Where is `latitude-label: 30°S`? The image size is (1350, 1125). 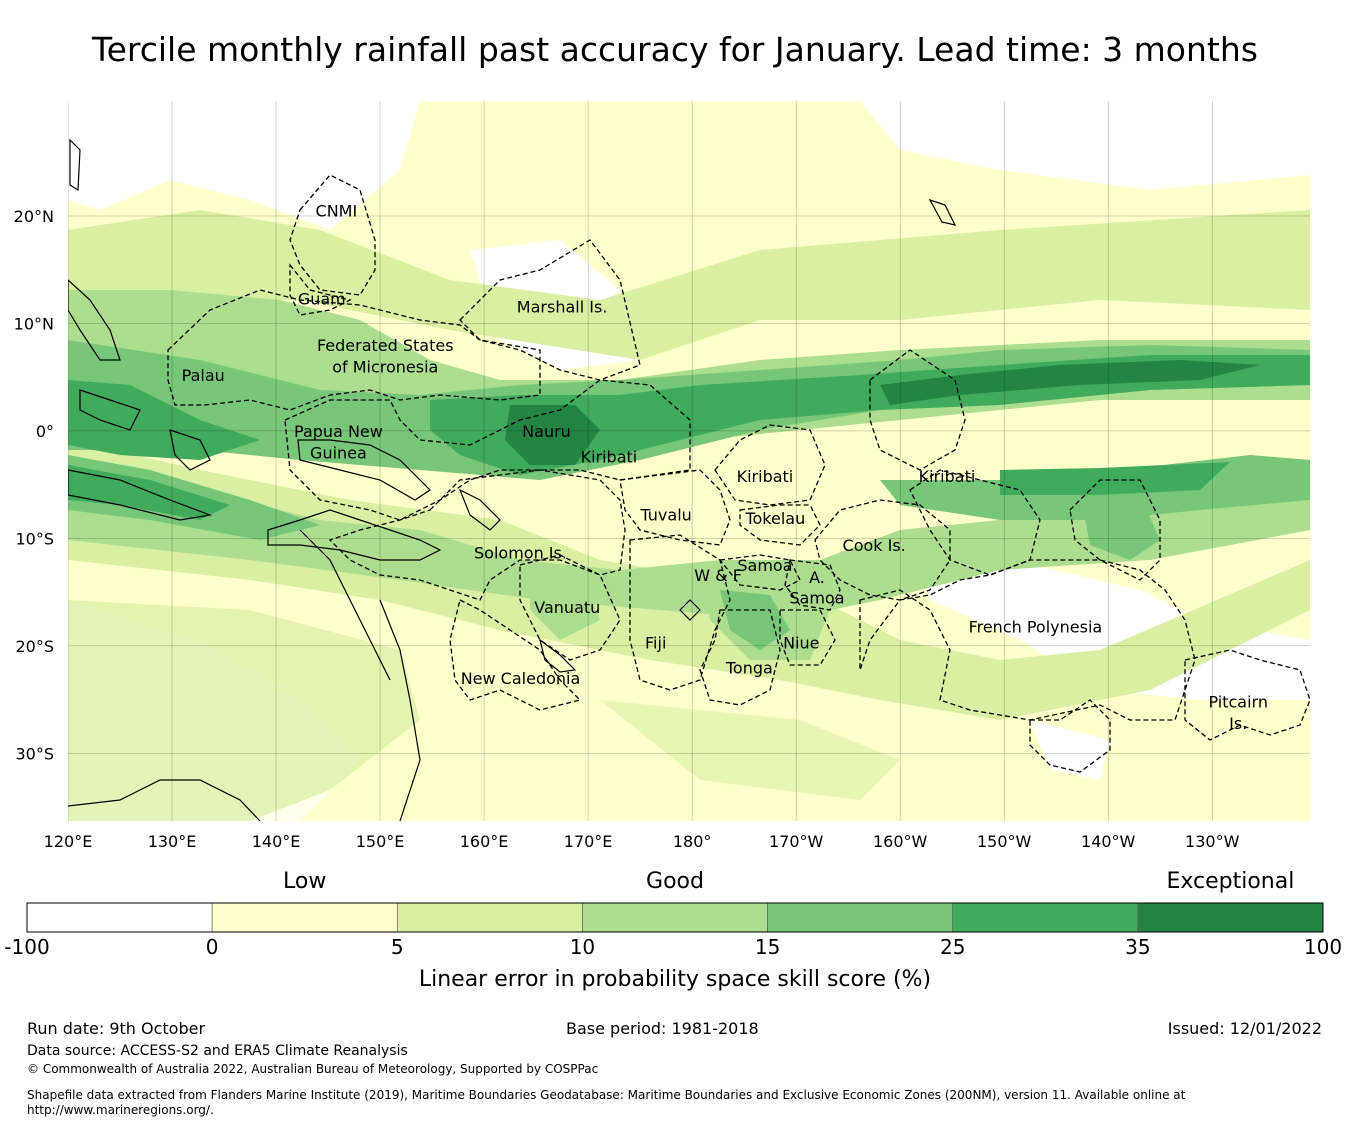 latitude-label: 30°S is located at coordinates (34, 753).